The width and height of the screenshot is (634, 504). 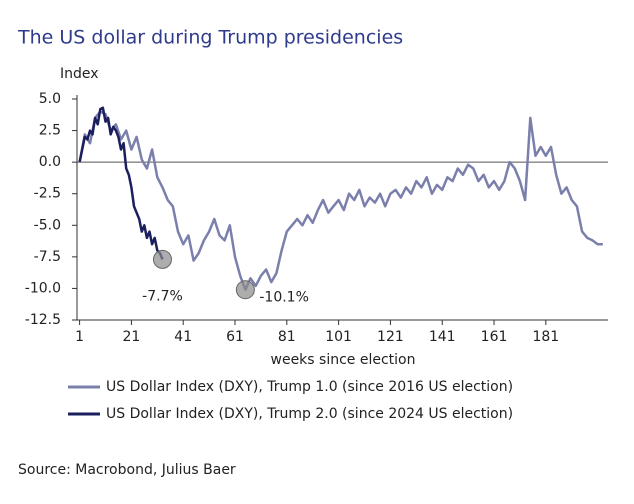 What do you see at coordinates (494, 337) in the screenshot?
I see `x-tick-label: 161` at bounding box center [494, 337].